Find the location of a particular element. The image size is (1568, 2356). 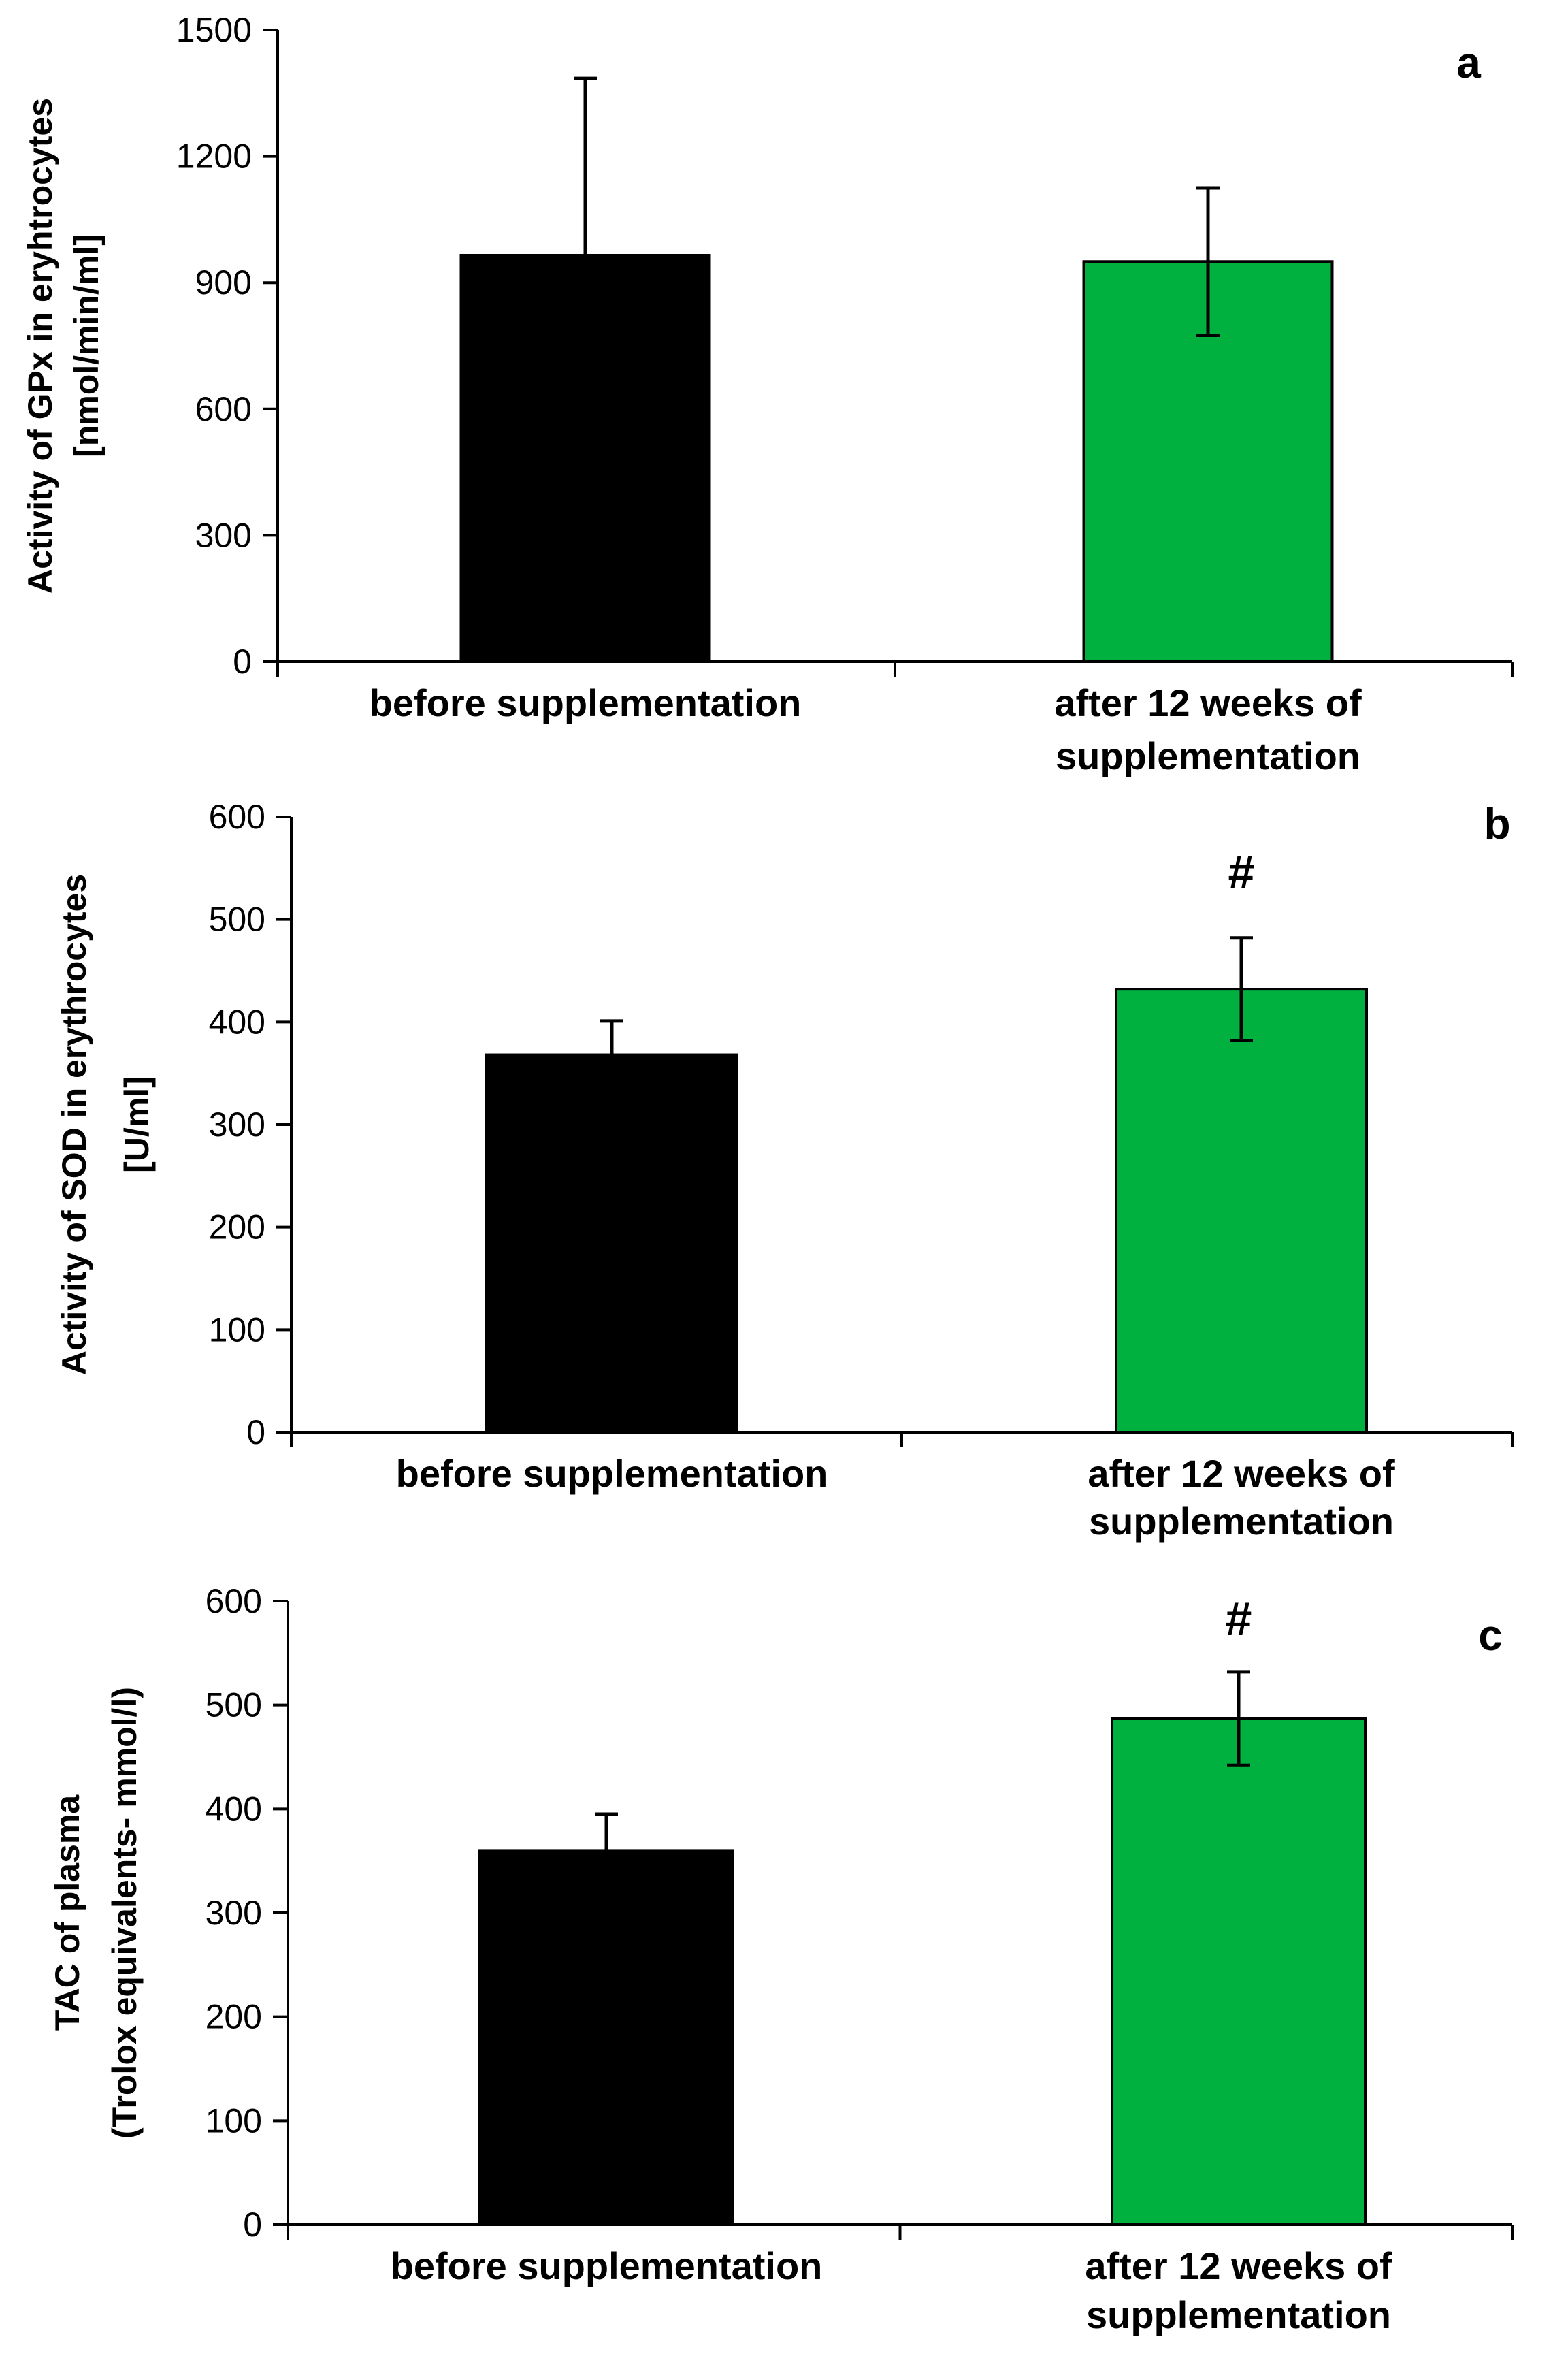

y-tick-label-a-1200: 1200 is located at coordinates (214, 157).